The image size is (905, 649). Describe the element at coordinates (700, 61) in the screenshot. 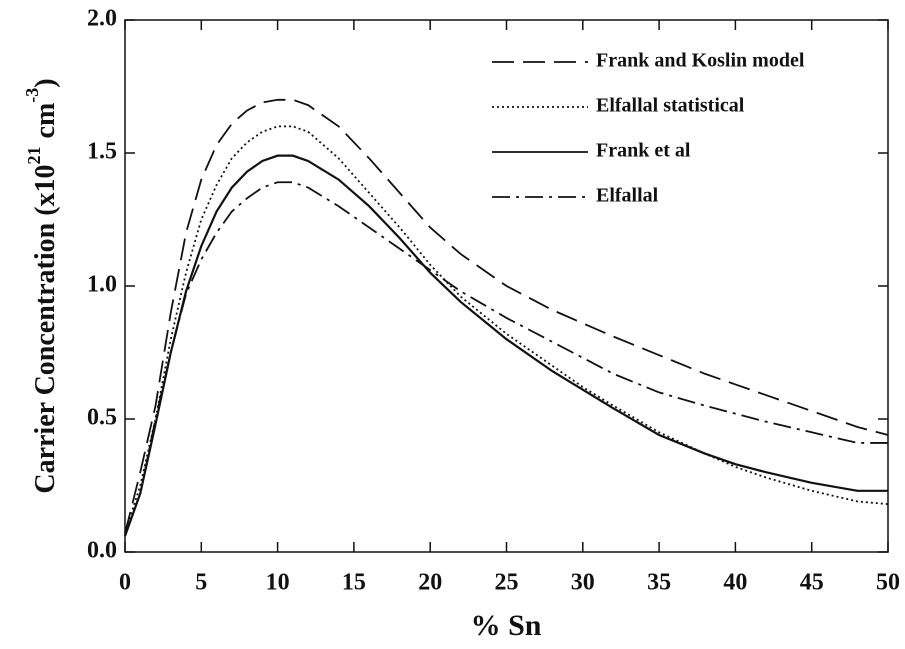

I see `legend-label: Frank and Koslin model` at that location.